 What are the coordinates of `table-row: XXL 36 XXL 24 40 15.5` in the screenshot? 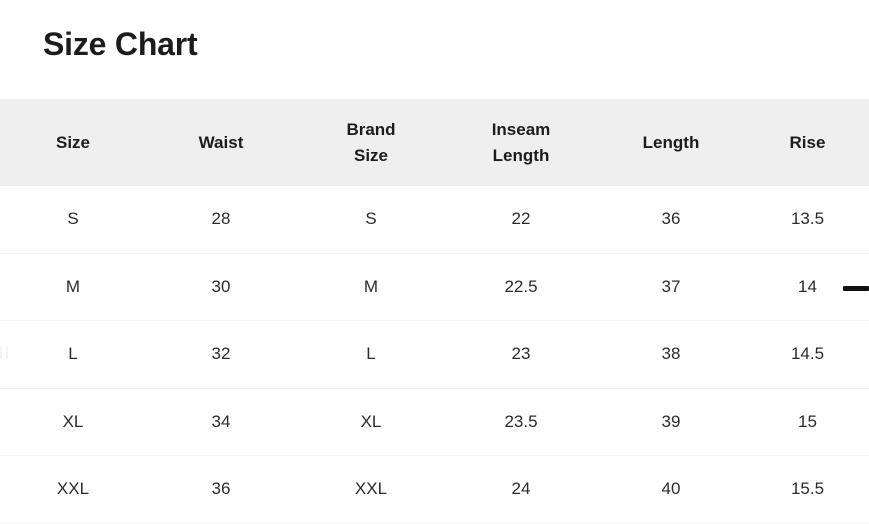 It's located at (434, 489).